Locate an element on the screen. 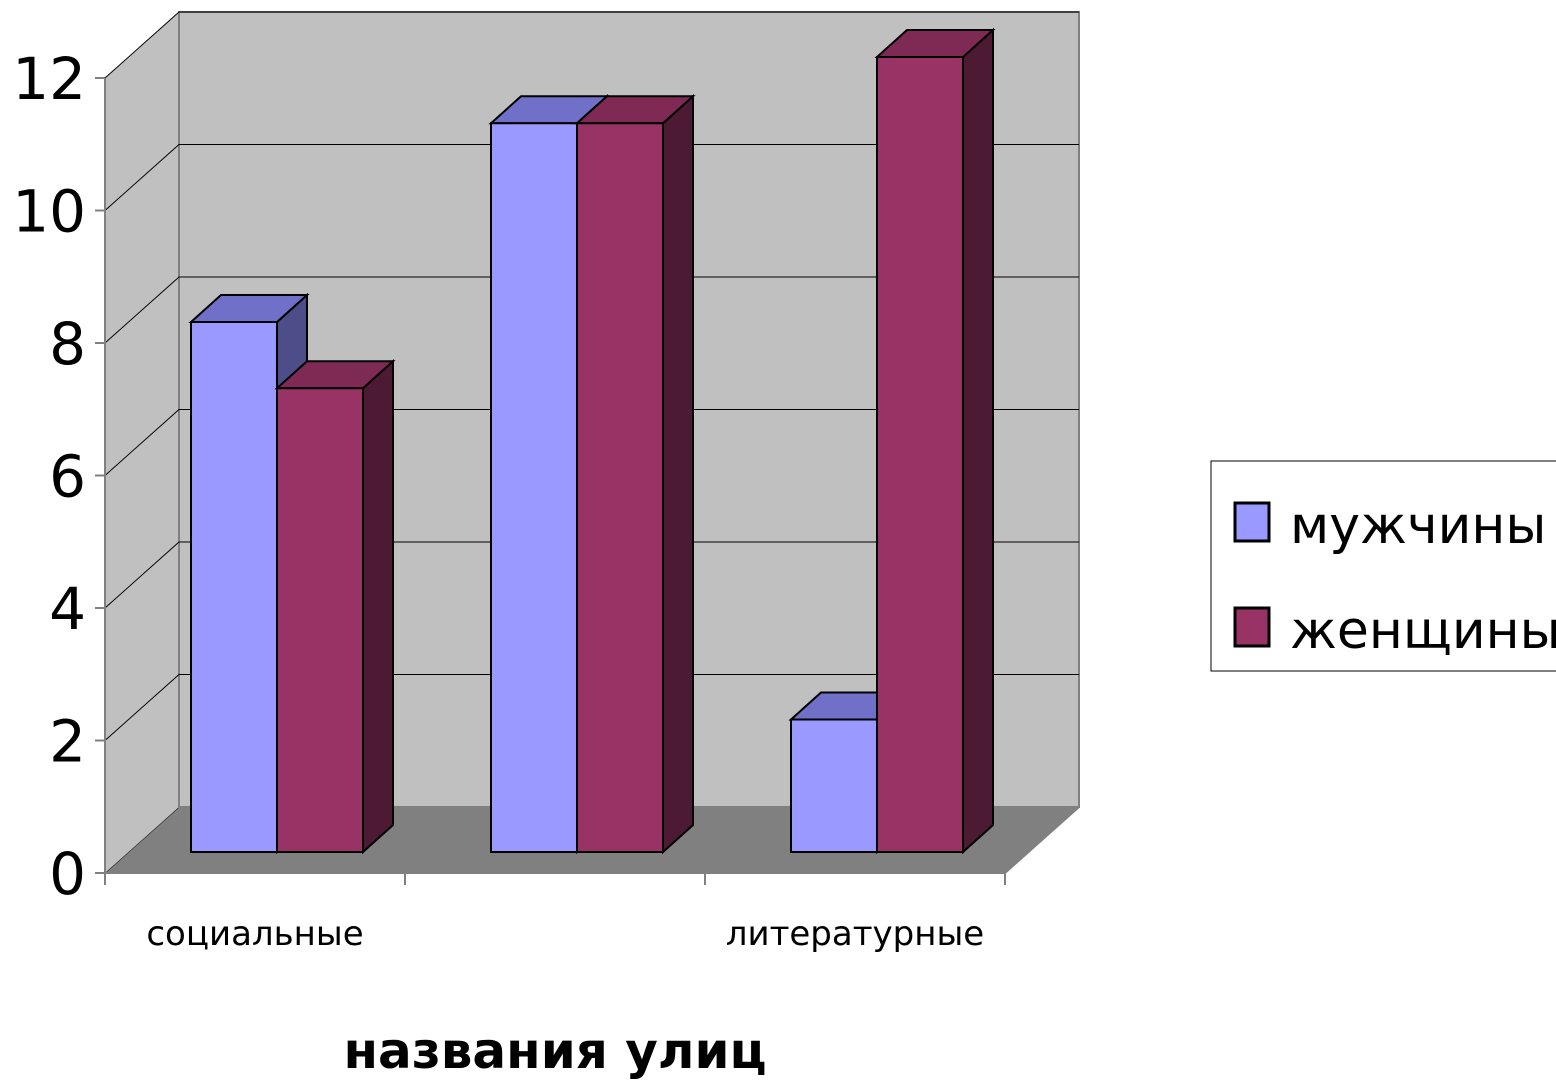 The image size is (1556, 1084). category-label: социальные is located at coordinates (254, 934).